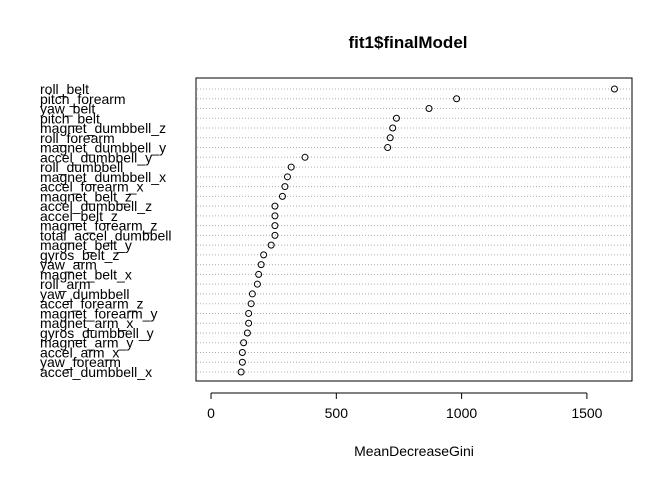  Describe the element at coordinates (85, 294) in the screenshot. I see `variable-label: yaw_dumbbell` at that location.